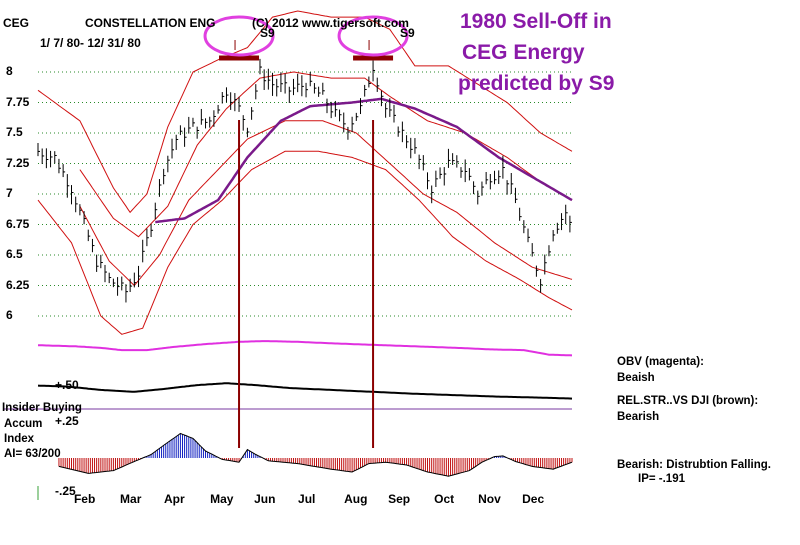 This screenshot has width=800, height=545. Describe the element at coordinates (305, 391) in the screenshot. I see `rel-strength-line` at that location.